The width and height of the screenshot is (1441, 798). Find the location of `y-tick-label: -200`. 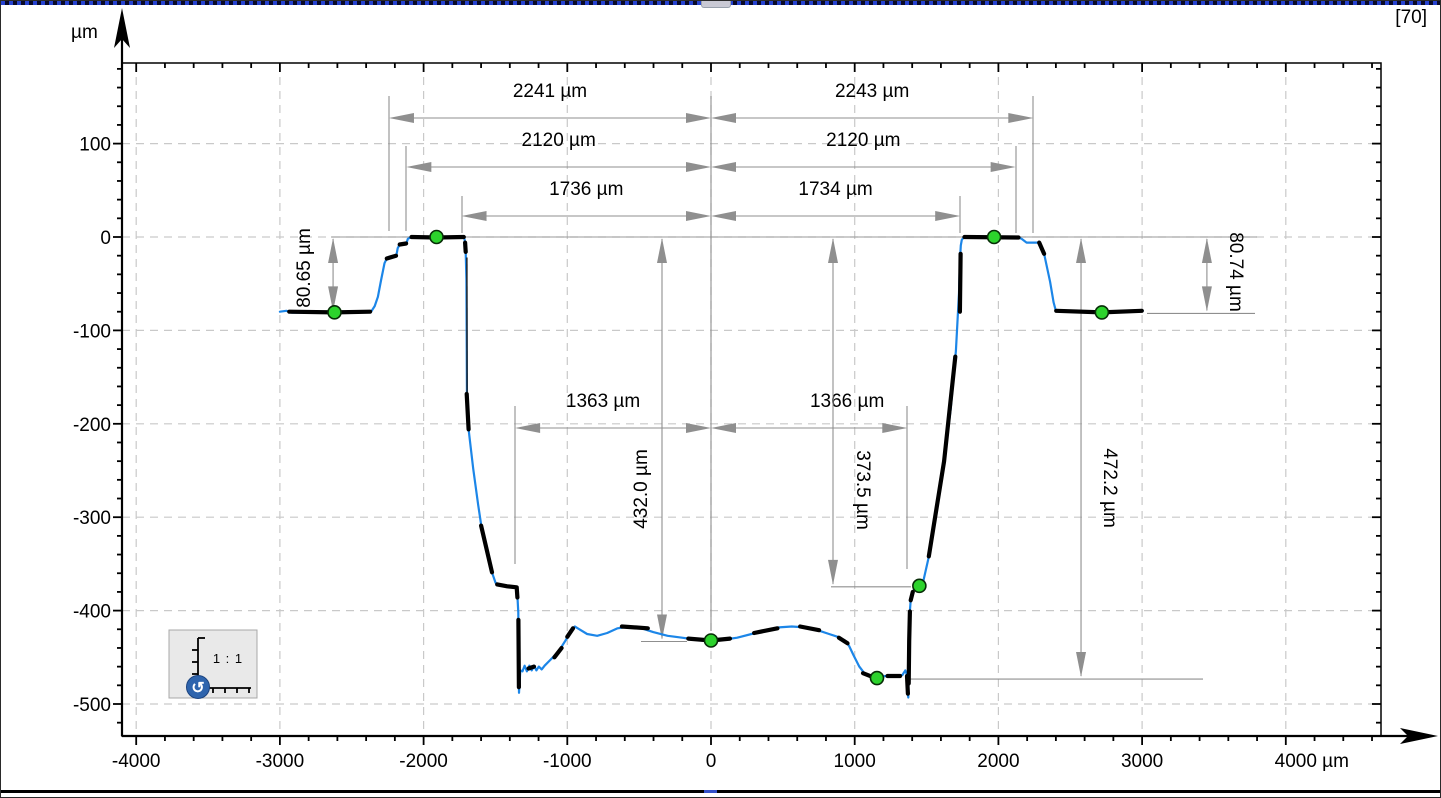

y-tick-label: -200 is located at coordinates (92, 425).